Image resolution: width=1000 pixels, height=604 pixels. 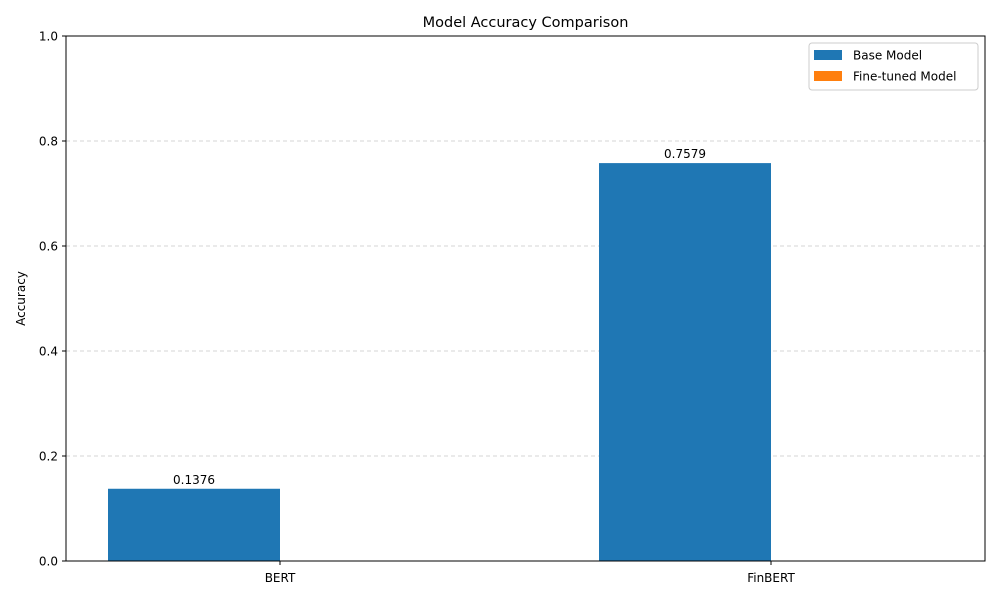 What do you see at coordinates (771, 578) in the screenshot?
I see `x-tick-label: FinBERT` at bounding box center [771, 578].